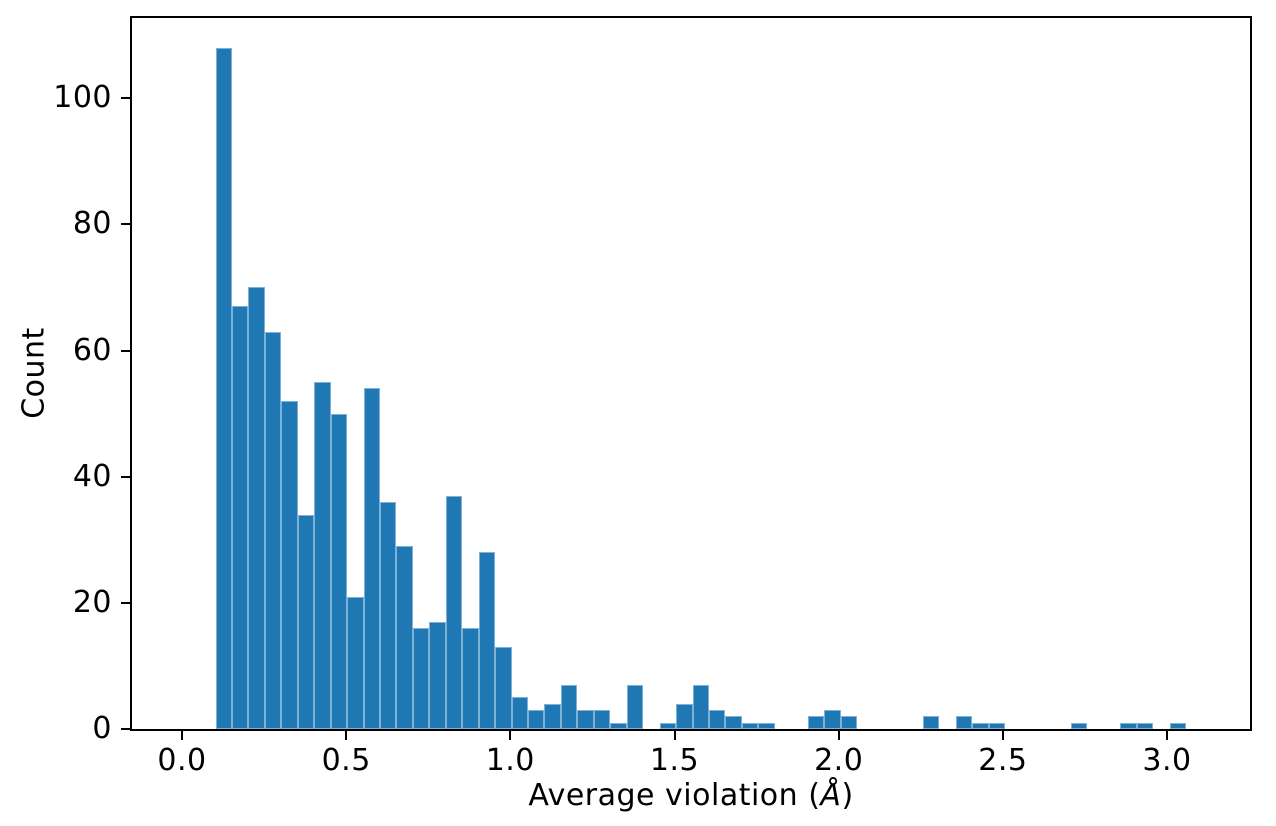 Image resolution: width=1276 pixels, height=826 pixels. What do you see at coordinates (92, 602) in the screenshot?
I see `y-tick-label: 20` at bounding box center [92, 602].